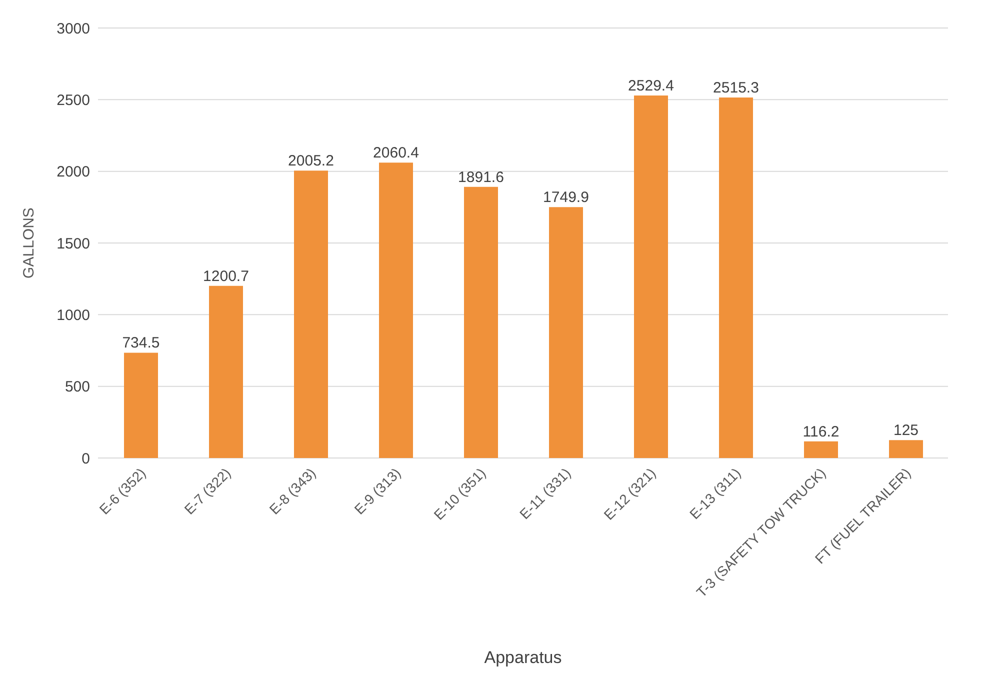 The image size is (988, 688). I want to click on y-tick-label: 1500, so click(73, 243).